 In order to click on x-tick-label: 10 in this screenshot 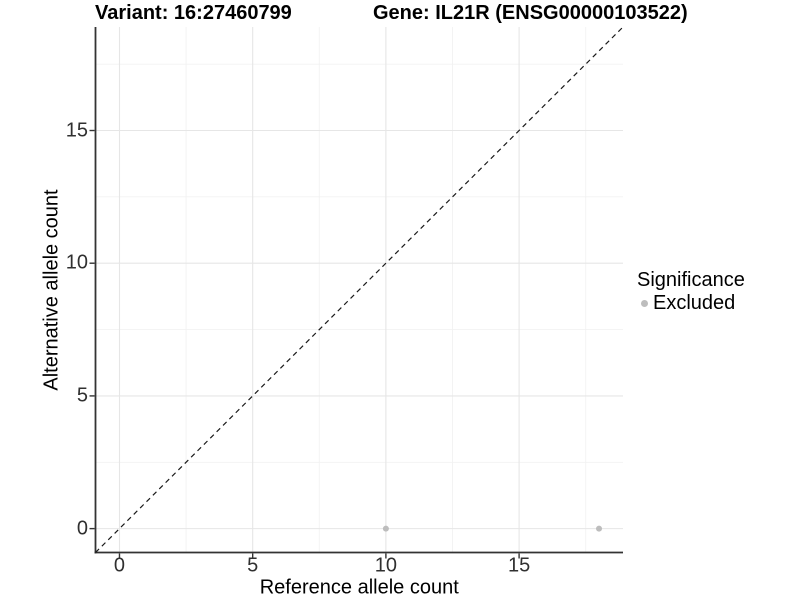, I will do `click(386, 565)`.